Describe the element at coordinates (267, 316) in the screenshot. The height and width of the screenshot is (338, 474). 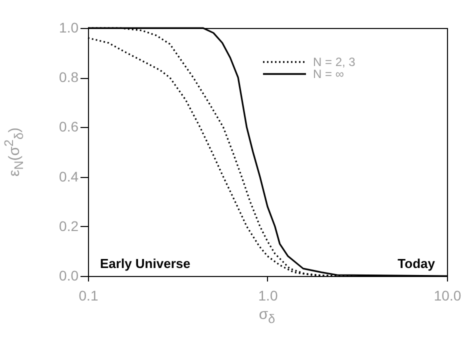
I see `x-axis-title: σ$_{δ}$` at that location.